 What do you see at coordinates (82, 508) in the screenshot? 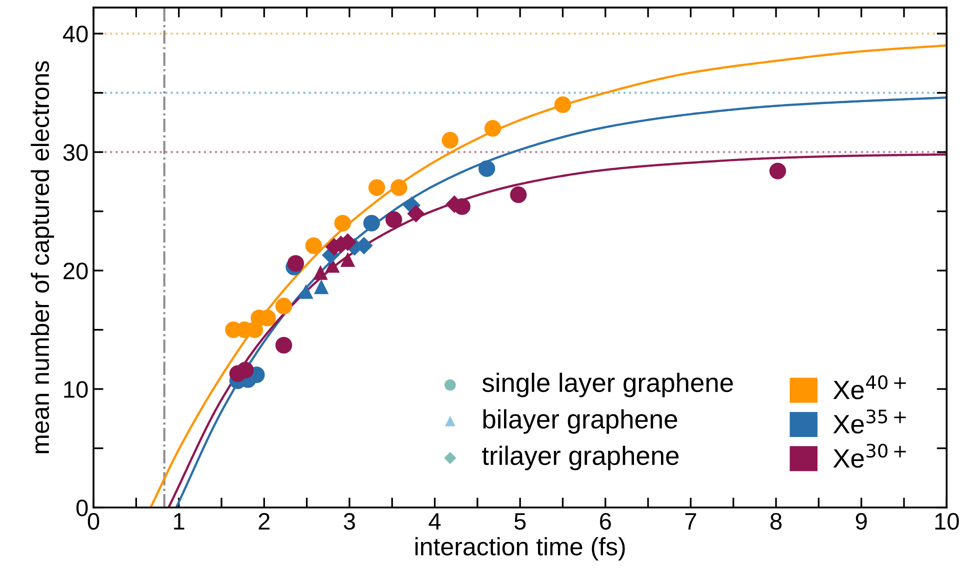
I see `y-tick-label: 0` at bounding box center [82, 508].